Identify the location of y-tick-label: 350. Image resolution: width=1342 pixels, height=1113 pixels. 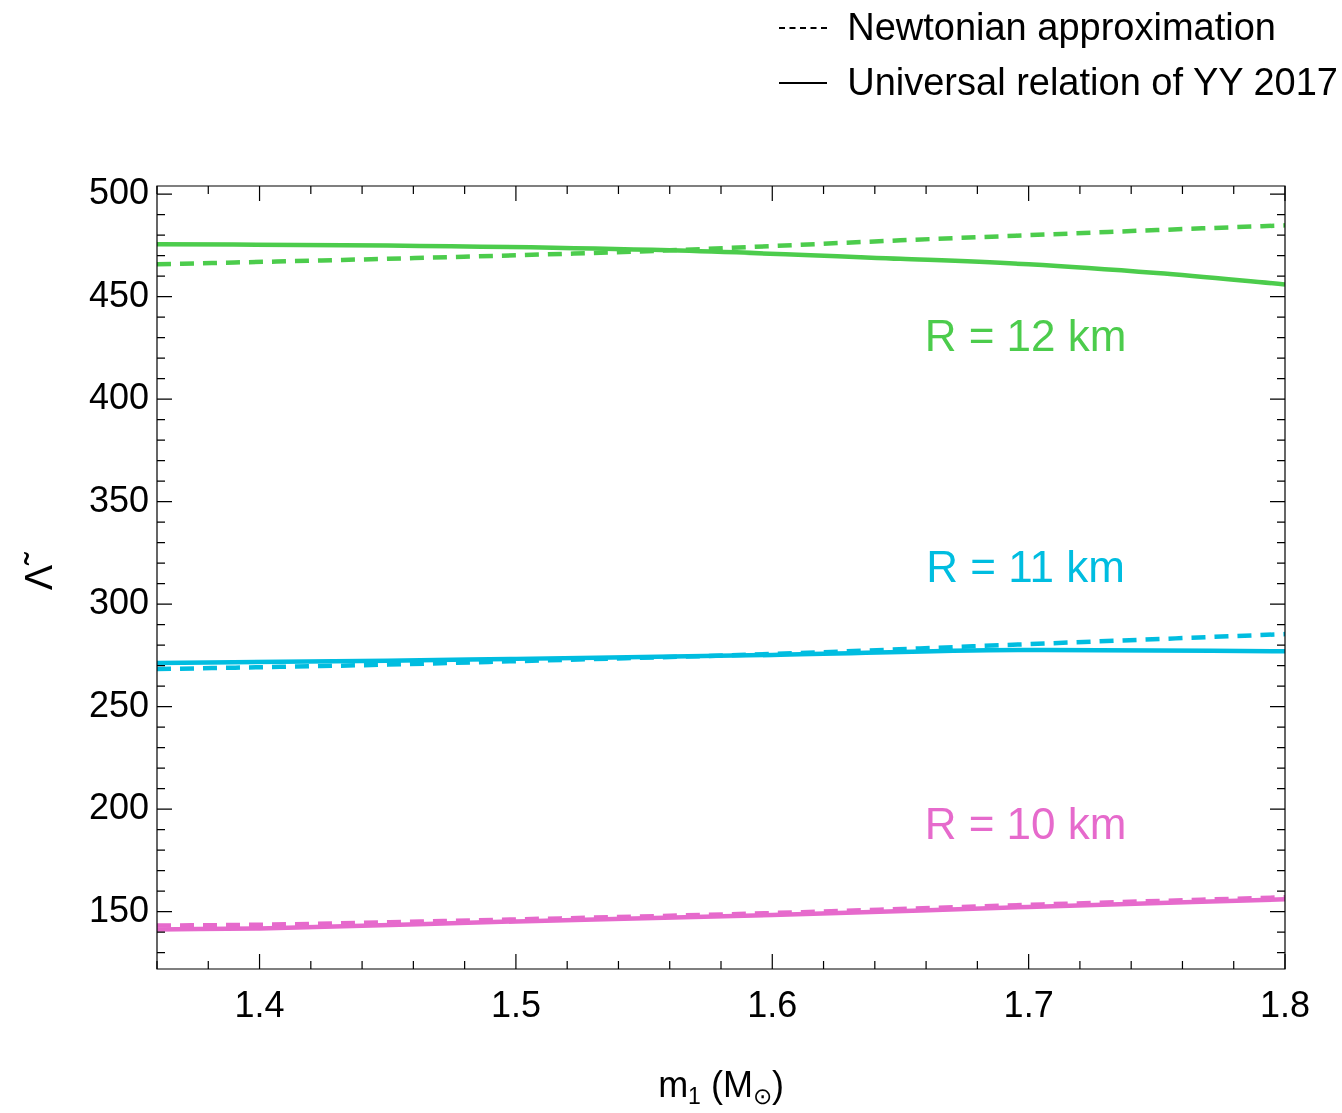
(118, 499).